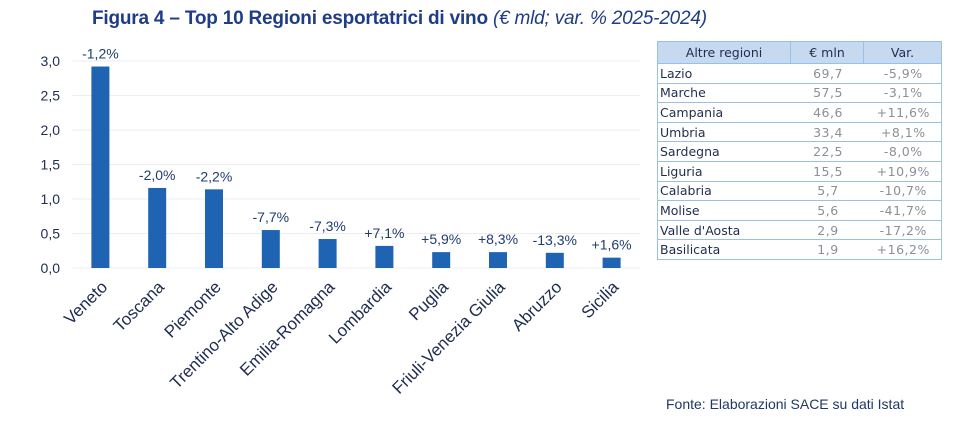 The image size is (958, 426). I want to click on table-row: Campania 46,6 +11,6%, so click(799, 112).